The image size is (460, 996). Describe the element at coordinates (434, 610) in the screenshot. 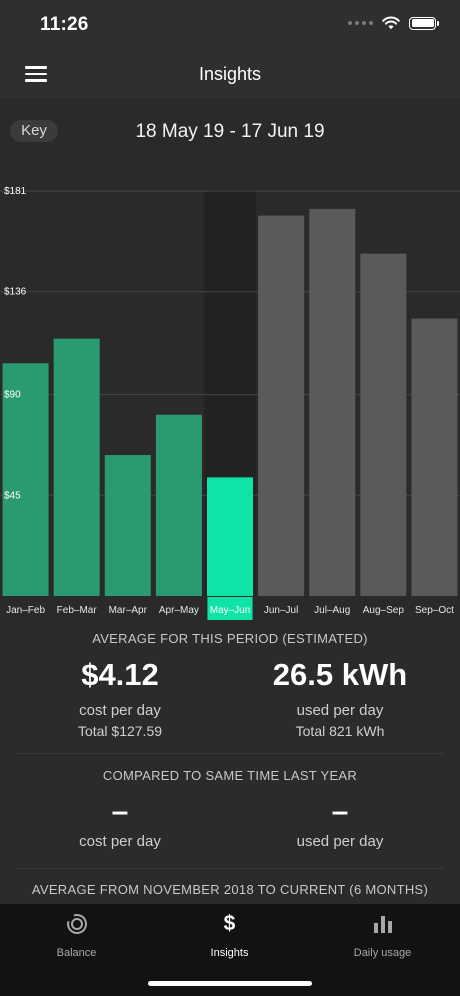

I see `x-axis-tick-label: Sep–Oct` at that location.